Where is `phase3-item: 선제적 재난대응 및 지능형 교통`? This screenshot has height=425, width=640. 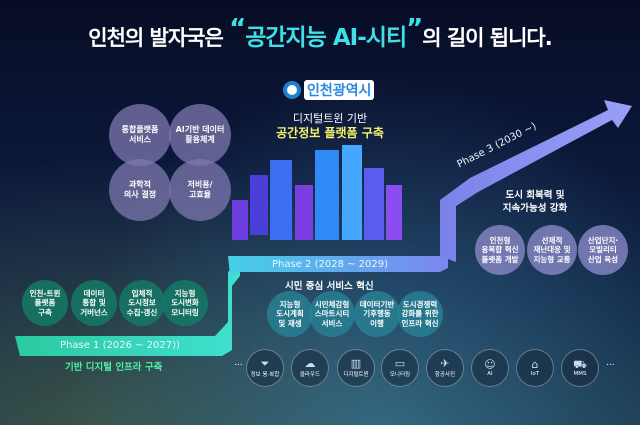
phase3-item: 선제적 재난대응 및 지능형 교통 is located at coordinates (552, 250).